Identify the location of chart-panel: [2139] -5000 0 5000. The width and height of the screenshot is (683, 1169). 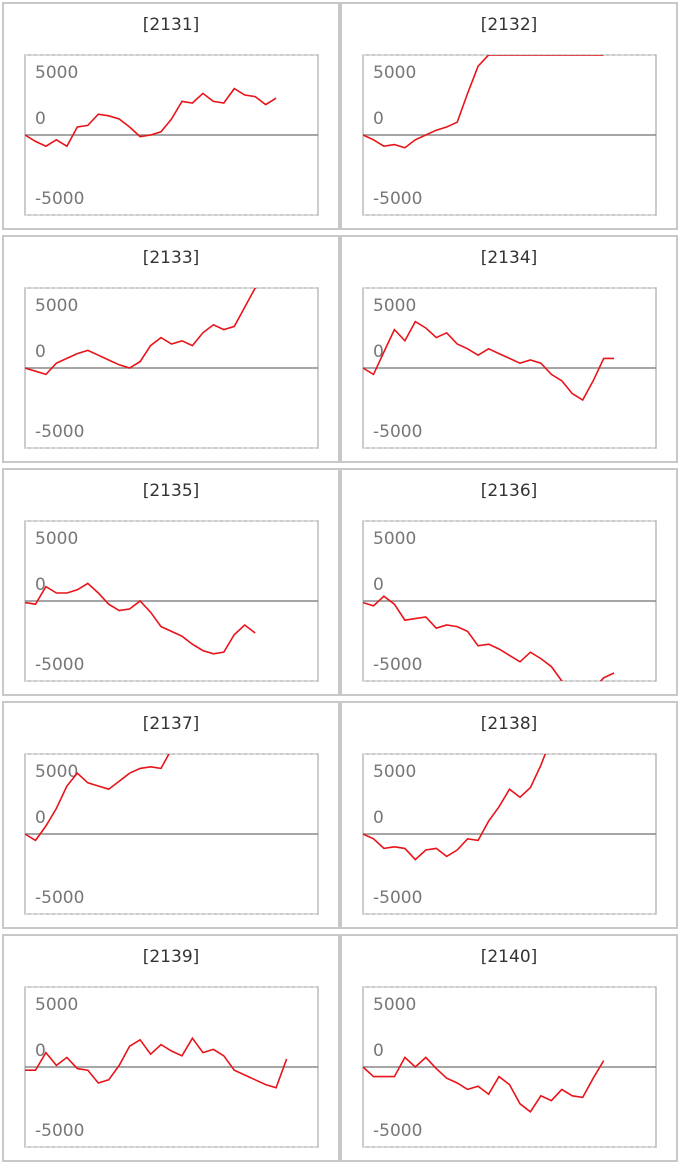
(171, 1048).